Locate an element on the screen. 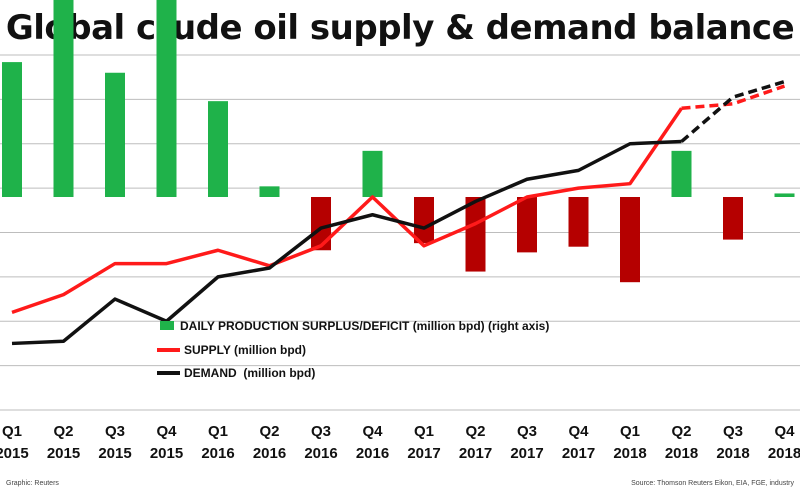 The width and height of the screenshot is (800, 500). demand-projection-line is located at coordinates (733, 111).